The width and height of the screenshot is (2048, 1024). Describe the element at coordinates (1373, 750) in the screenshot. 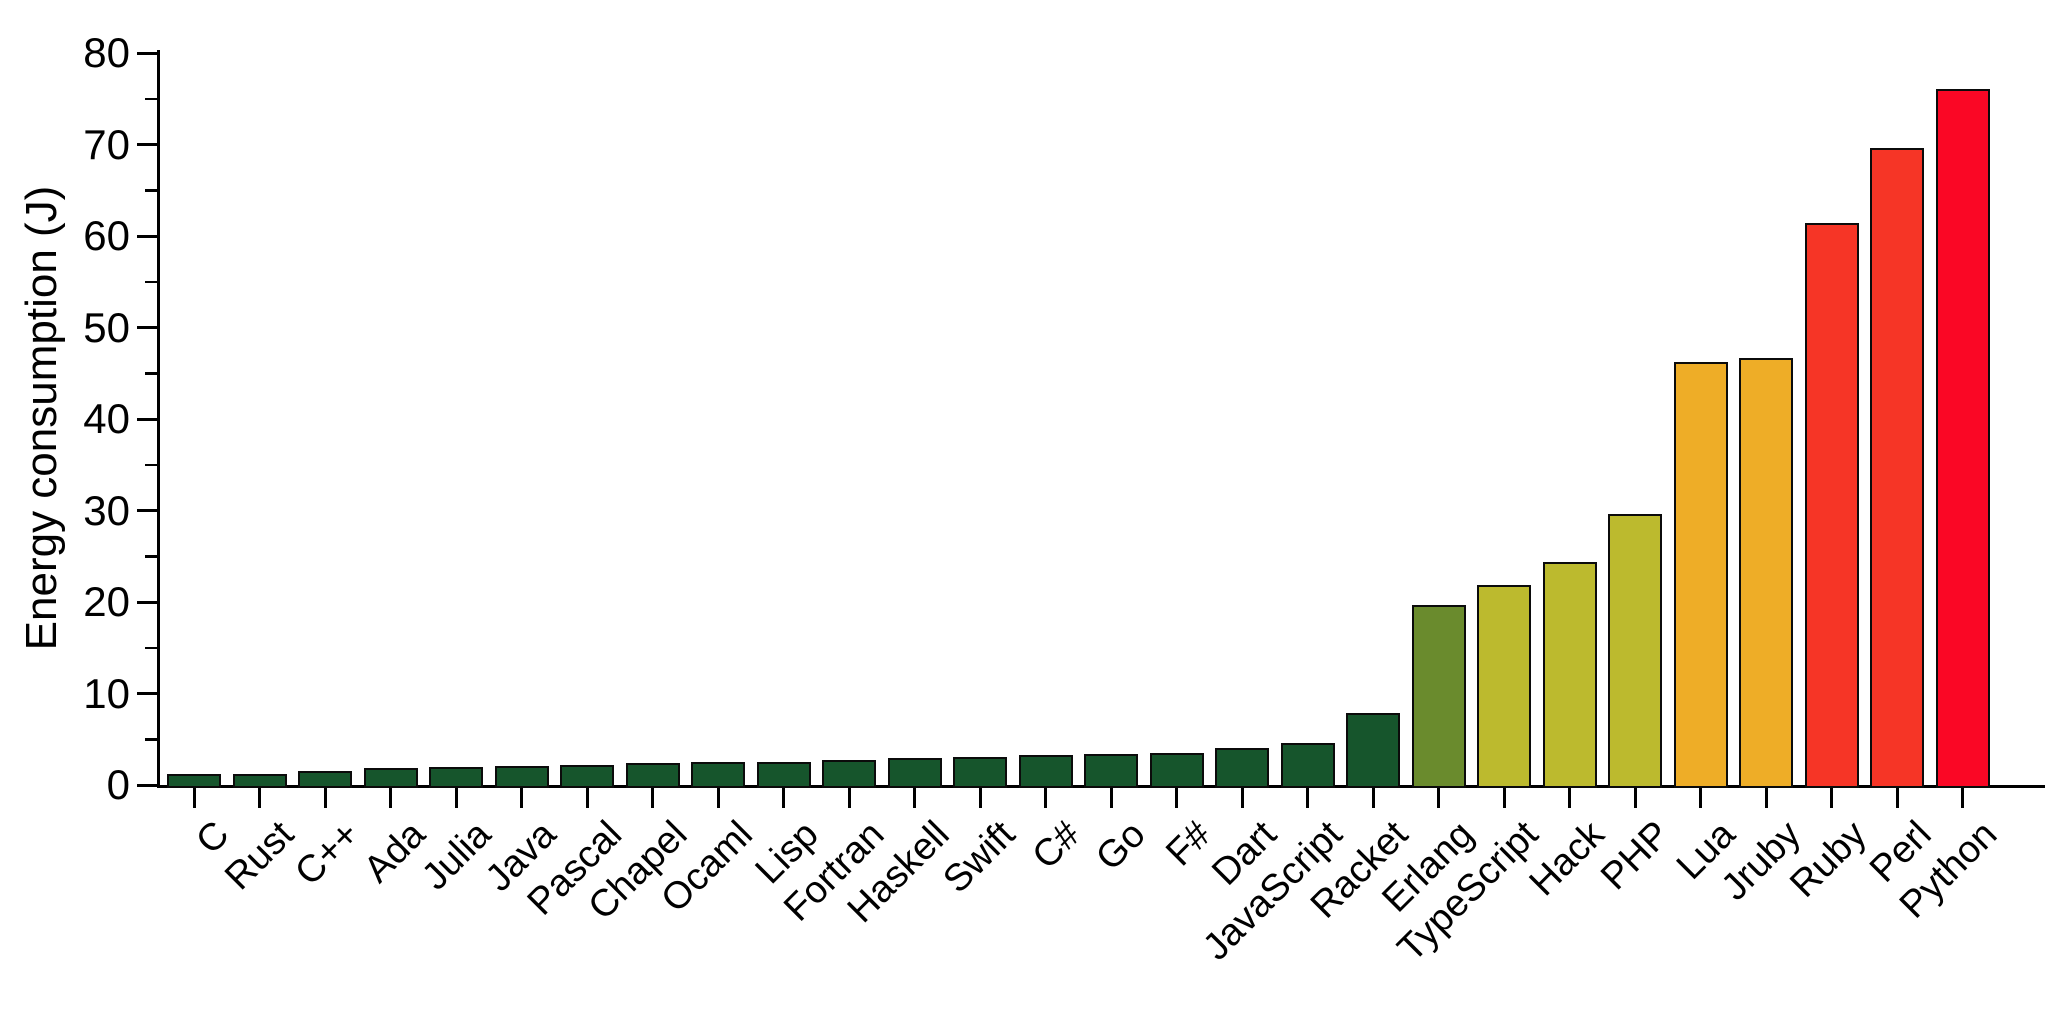

I see `bar-racket` at that location.